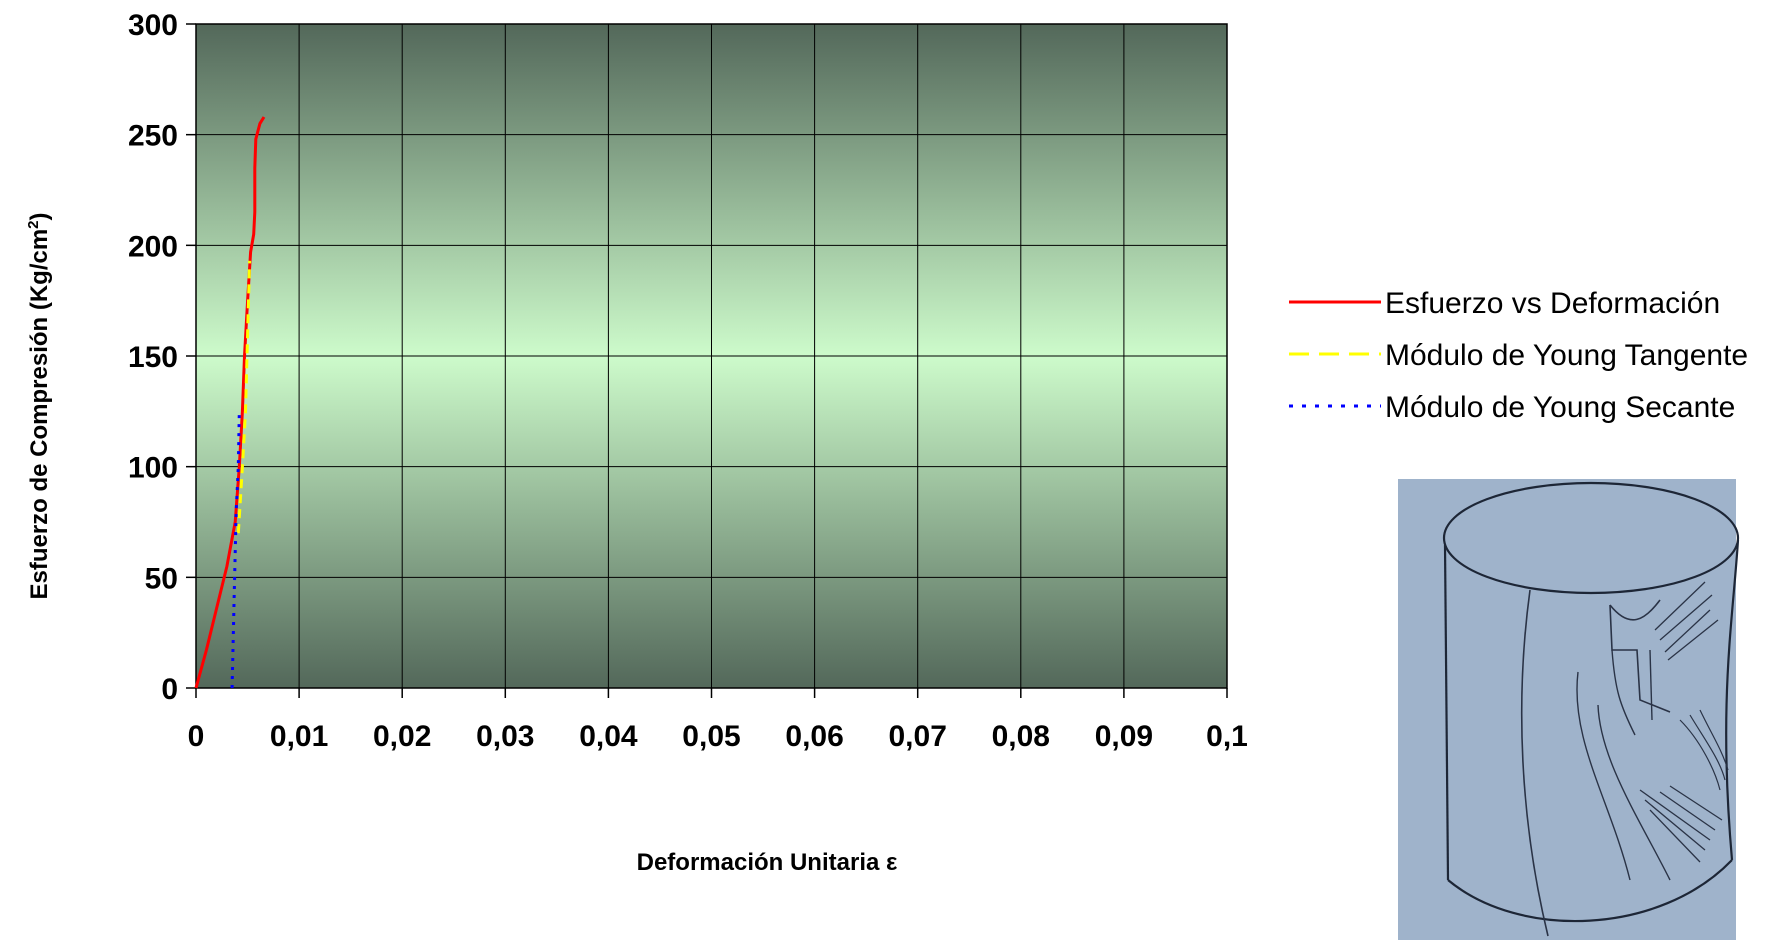 The image size is (1775, 940). I want to click on y-tick-labels: 0 50 100 150 200 250 300, so click(153, 357).